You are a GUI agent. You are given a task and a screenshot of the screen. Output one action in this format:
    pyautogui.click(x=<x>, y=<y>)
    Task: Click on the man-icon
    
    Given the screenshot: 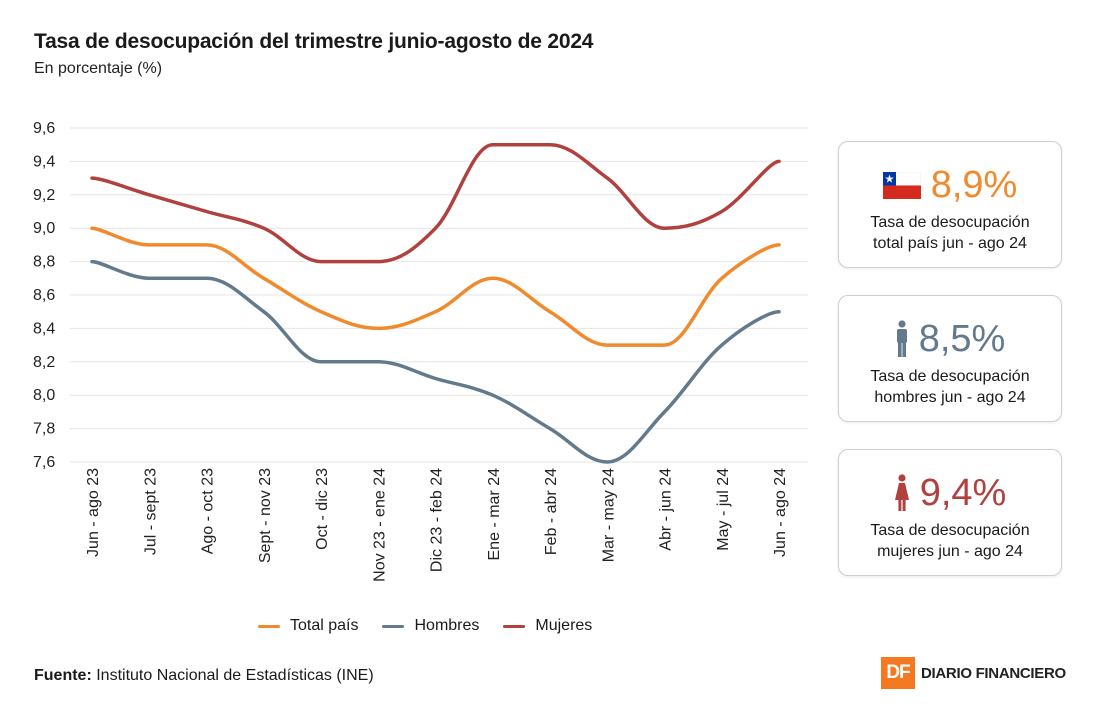 What is the action you would take?
    pyautogui.click(x=901, y=338)
    